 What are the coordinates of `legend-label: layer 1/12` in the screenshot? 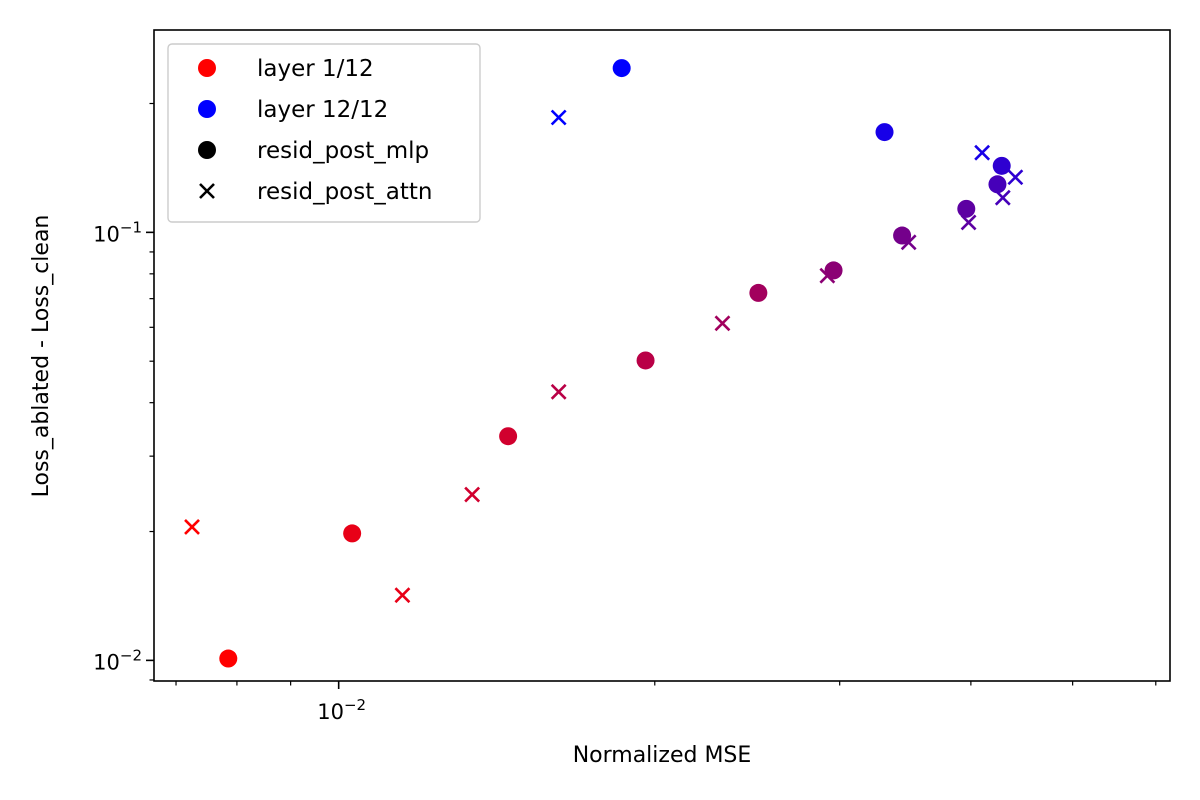 It's located at (315, 69).